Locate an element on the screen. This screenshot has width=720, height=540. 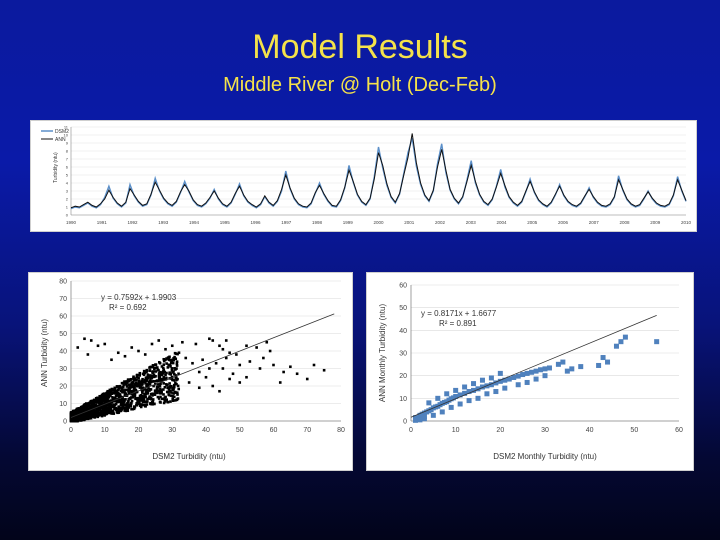
x-tick-label: 40 is located at coordinates (206, 430).